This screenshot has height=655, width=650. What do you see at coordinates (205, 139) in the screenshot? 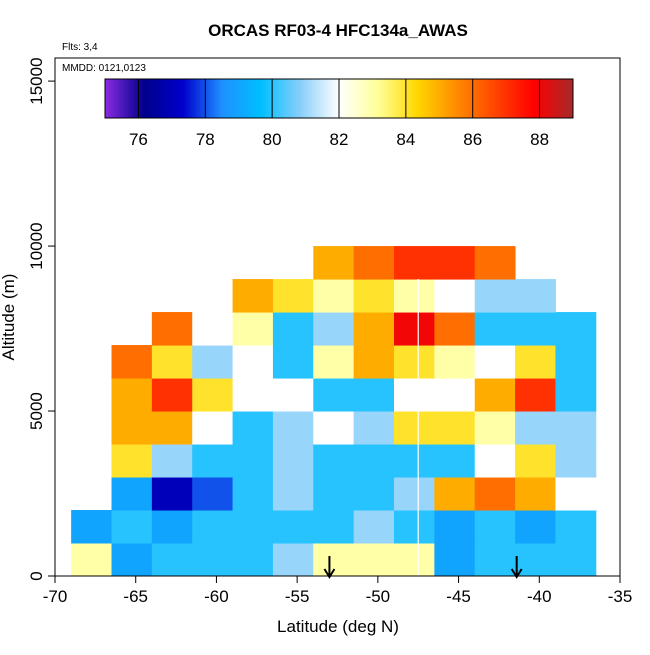
I see `colorbar-tick-label: 78` at bounding box center [205, 139].